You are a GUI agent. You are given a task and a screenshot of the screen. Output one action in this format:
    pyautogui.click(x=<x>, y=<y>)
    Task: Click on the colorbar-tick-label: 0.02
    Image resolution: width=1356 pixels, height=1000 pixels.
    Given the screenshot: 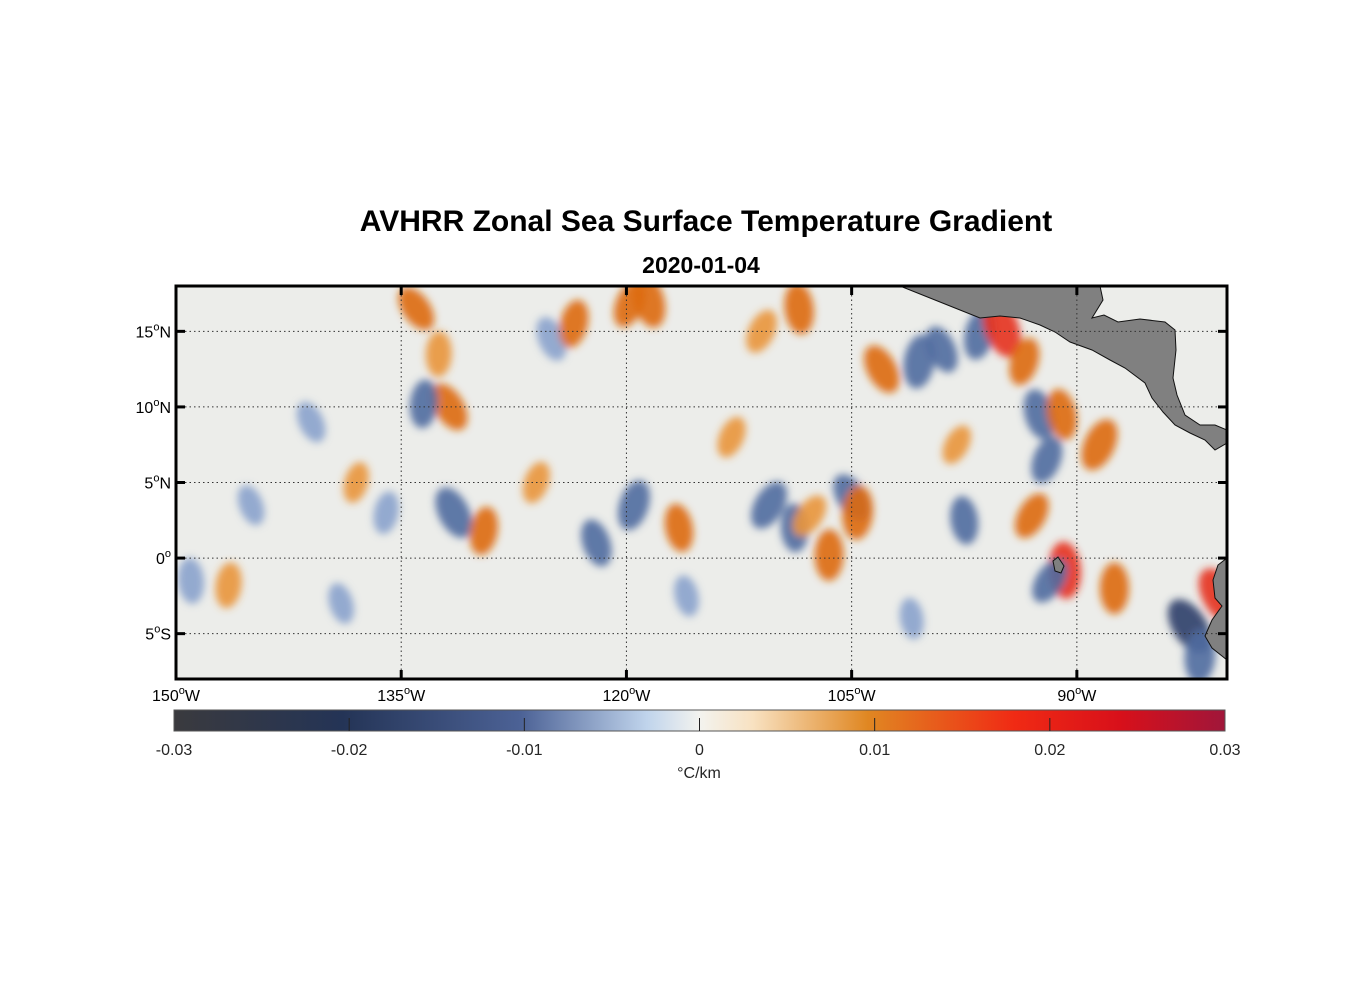 What is the action you would take?
    pyautogui.click(x=1049, y=750)
    